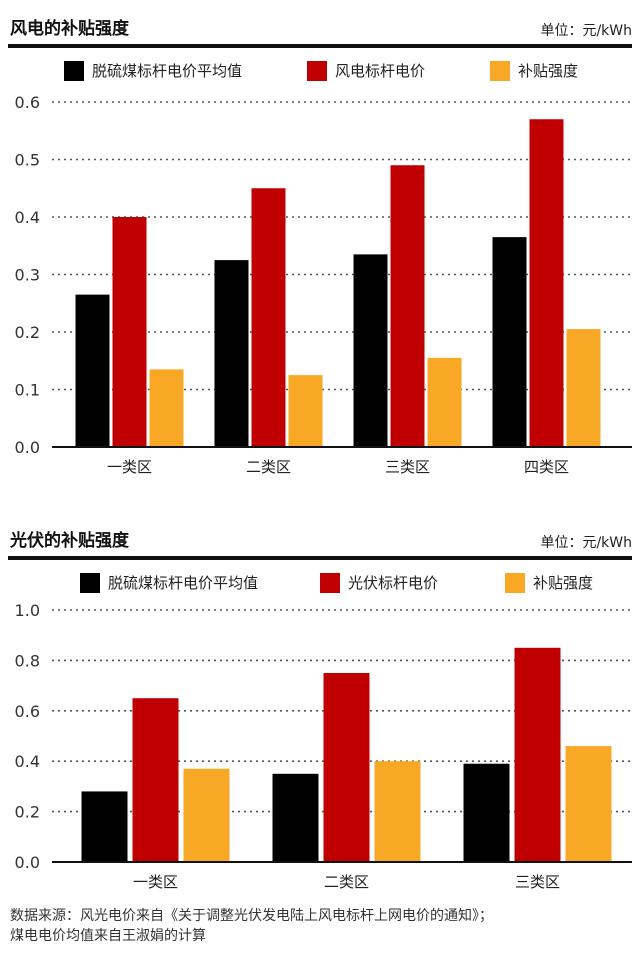  What do you see at coordinates (251, 916) in the screenshot?
I see `footnote-line: 数据来源：风光电价来自《关于调整光伏发电陆上风电标杆上网电价的通知》；` at bounding box center [251, 916].